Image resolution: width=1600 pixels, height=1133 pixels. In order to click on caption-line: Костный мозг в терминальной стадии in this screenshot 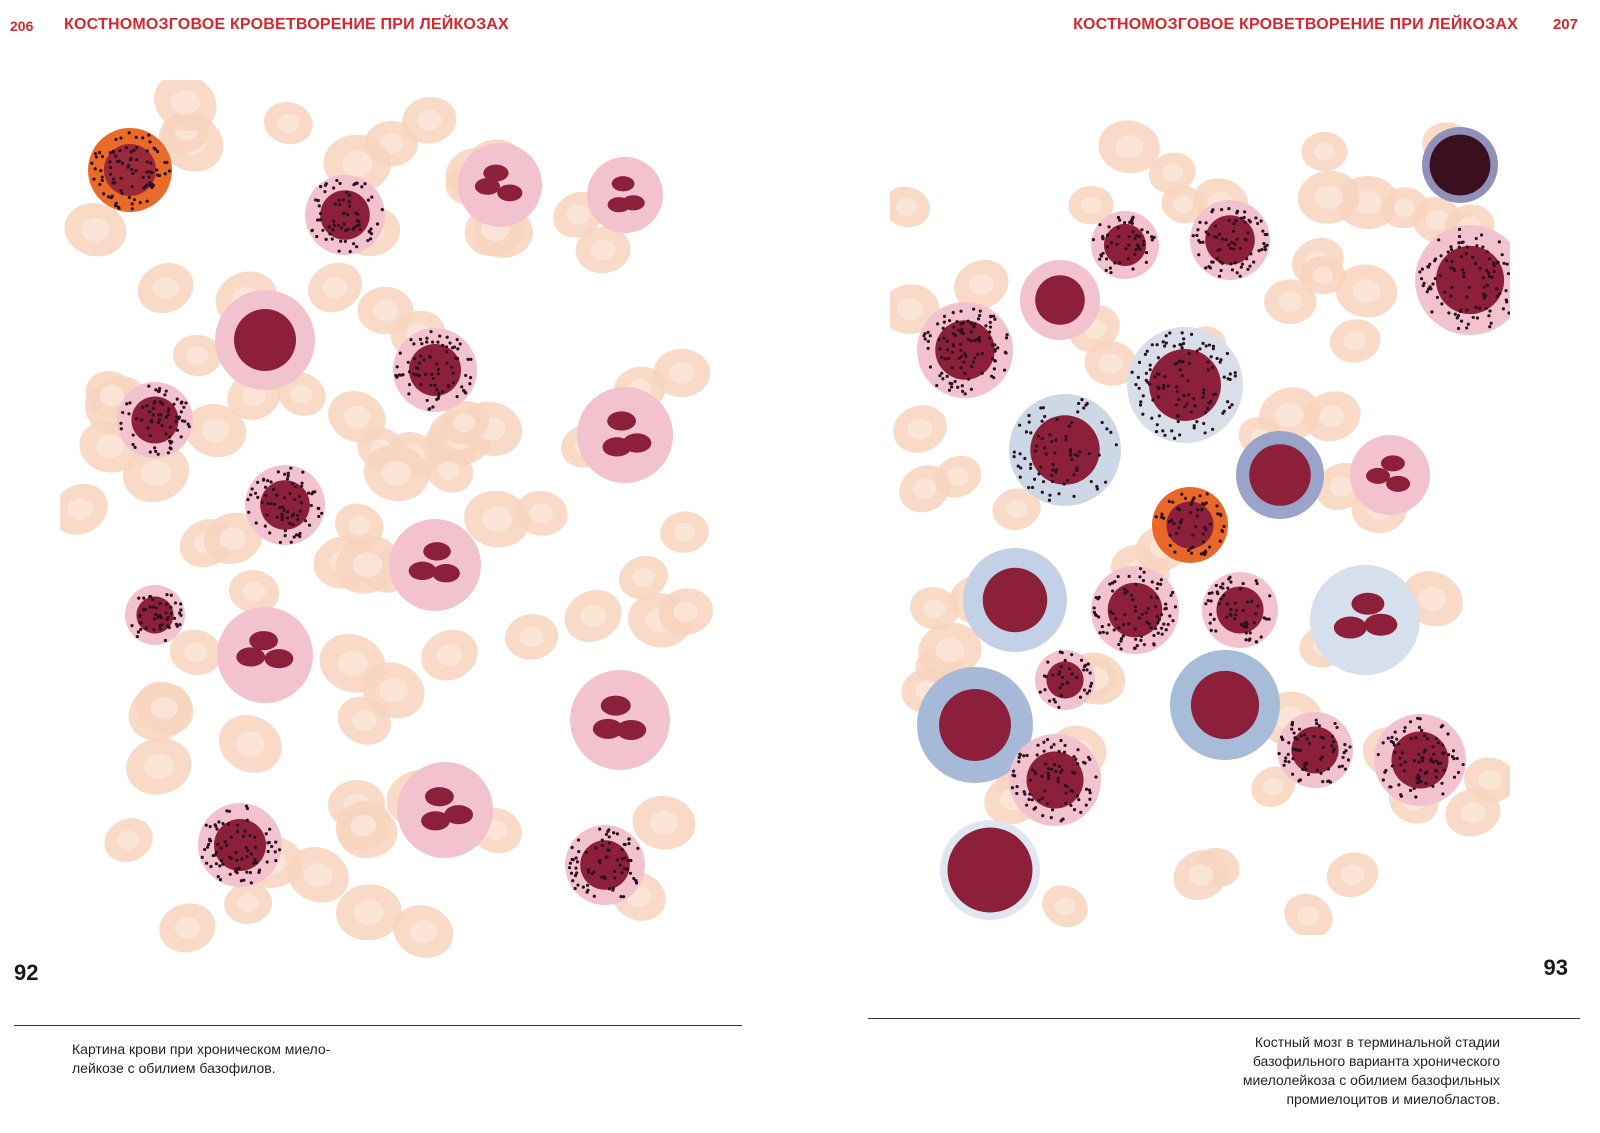, I will do `click(1377, 1042)`.